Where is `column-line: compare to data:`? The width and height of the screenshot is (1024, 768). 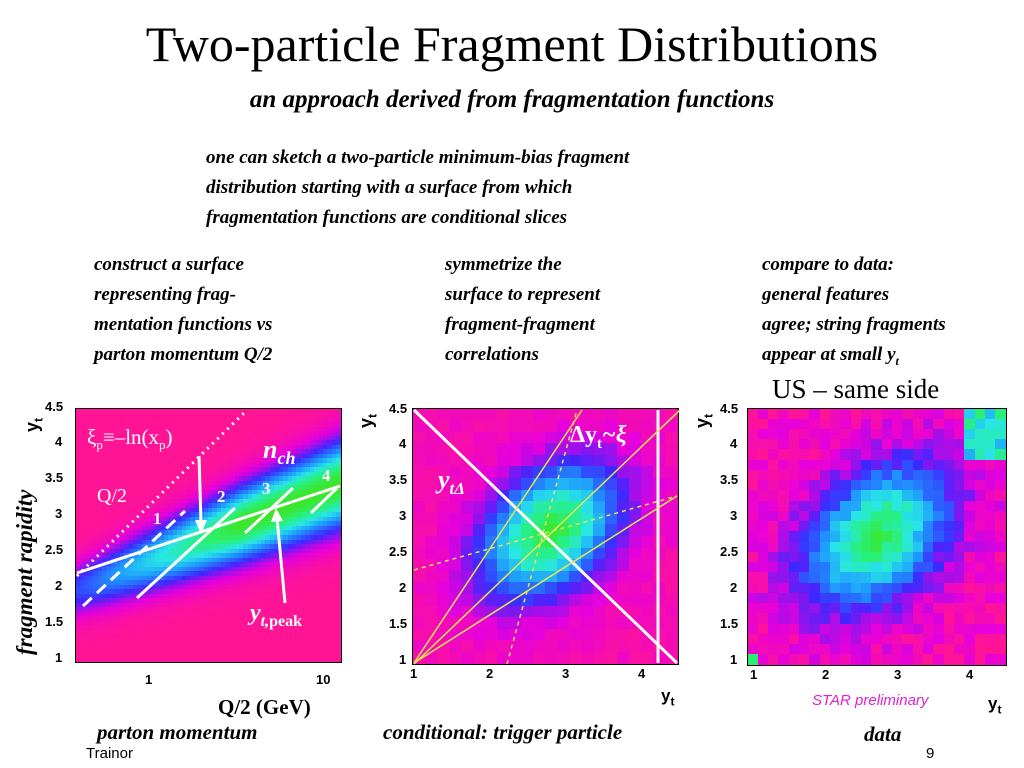
column-line: compare to data: is located at coordinates (828, 264).